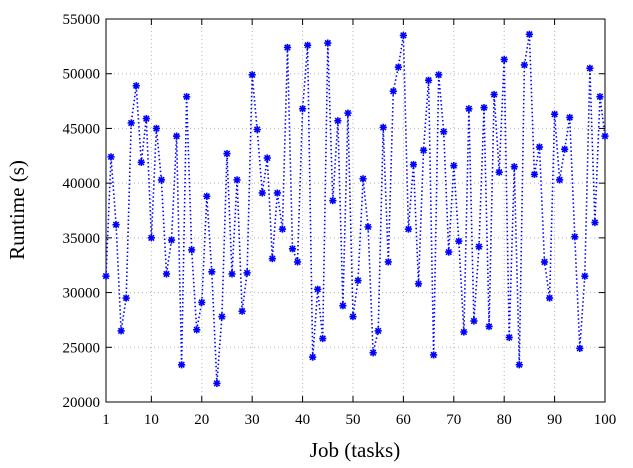 The width and height of the screenshot is (633, 468). I want to click on x-tick-label: 70, so click(453, 420).